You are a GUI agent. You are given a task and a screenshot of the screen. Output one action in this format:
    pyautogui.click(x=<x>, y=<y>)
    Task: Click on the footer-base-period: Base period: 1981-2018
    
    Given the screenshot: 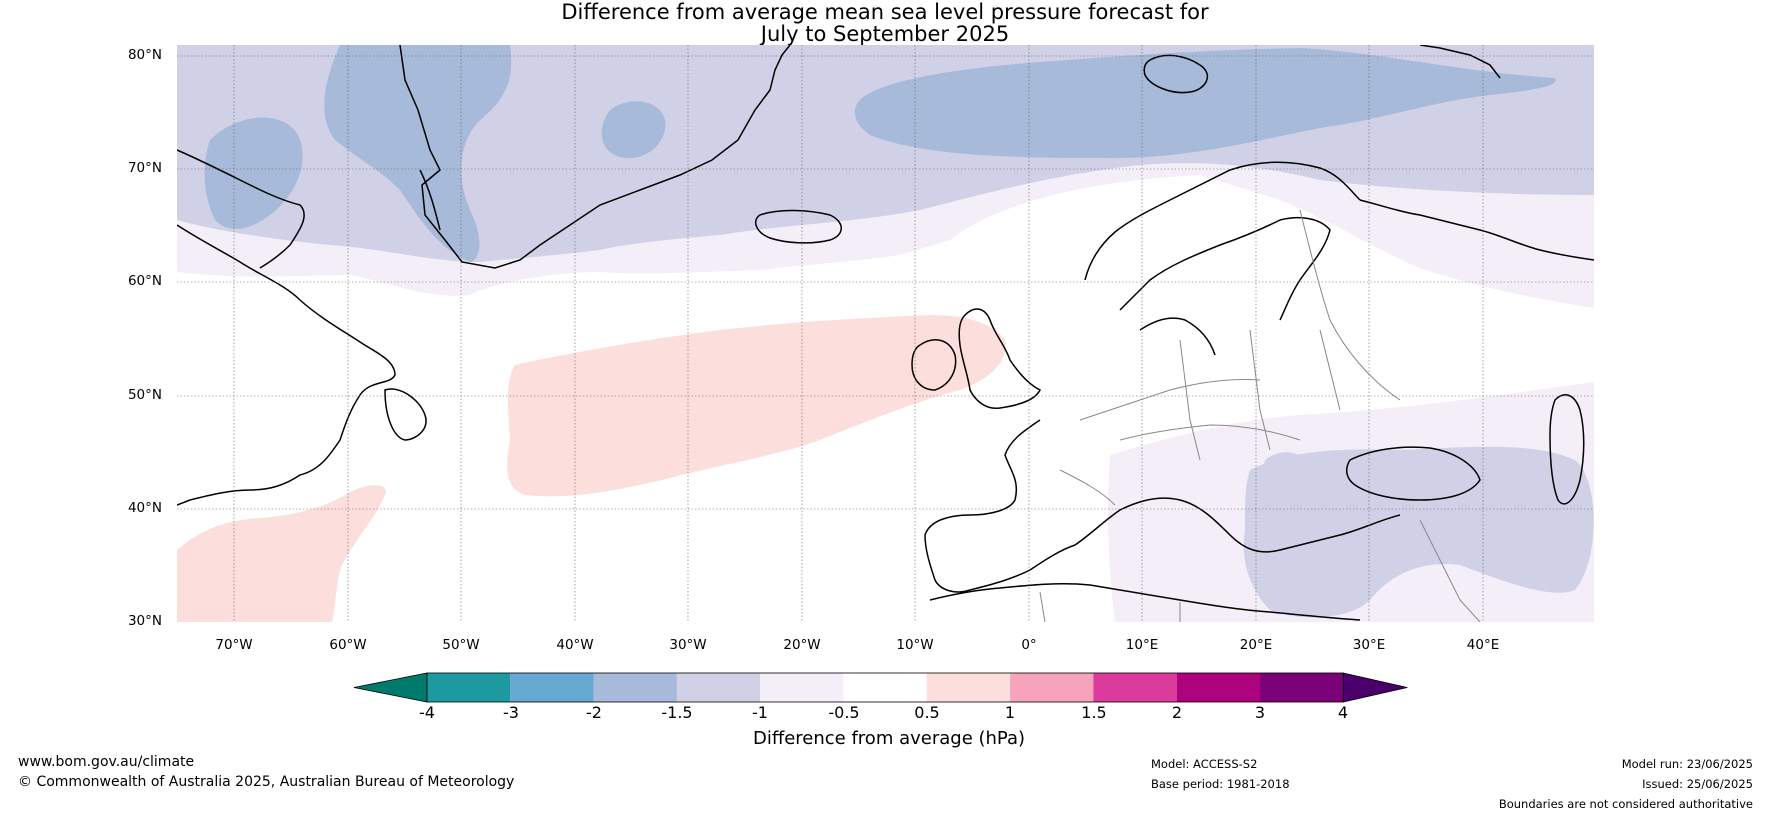 What is the action you would take?
    pyautogui.click(x=1220, y=784)
    